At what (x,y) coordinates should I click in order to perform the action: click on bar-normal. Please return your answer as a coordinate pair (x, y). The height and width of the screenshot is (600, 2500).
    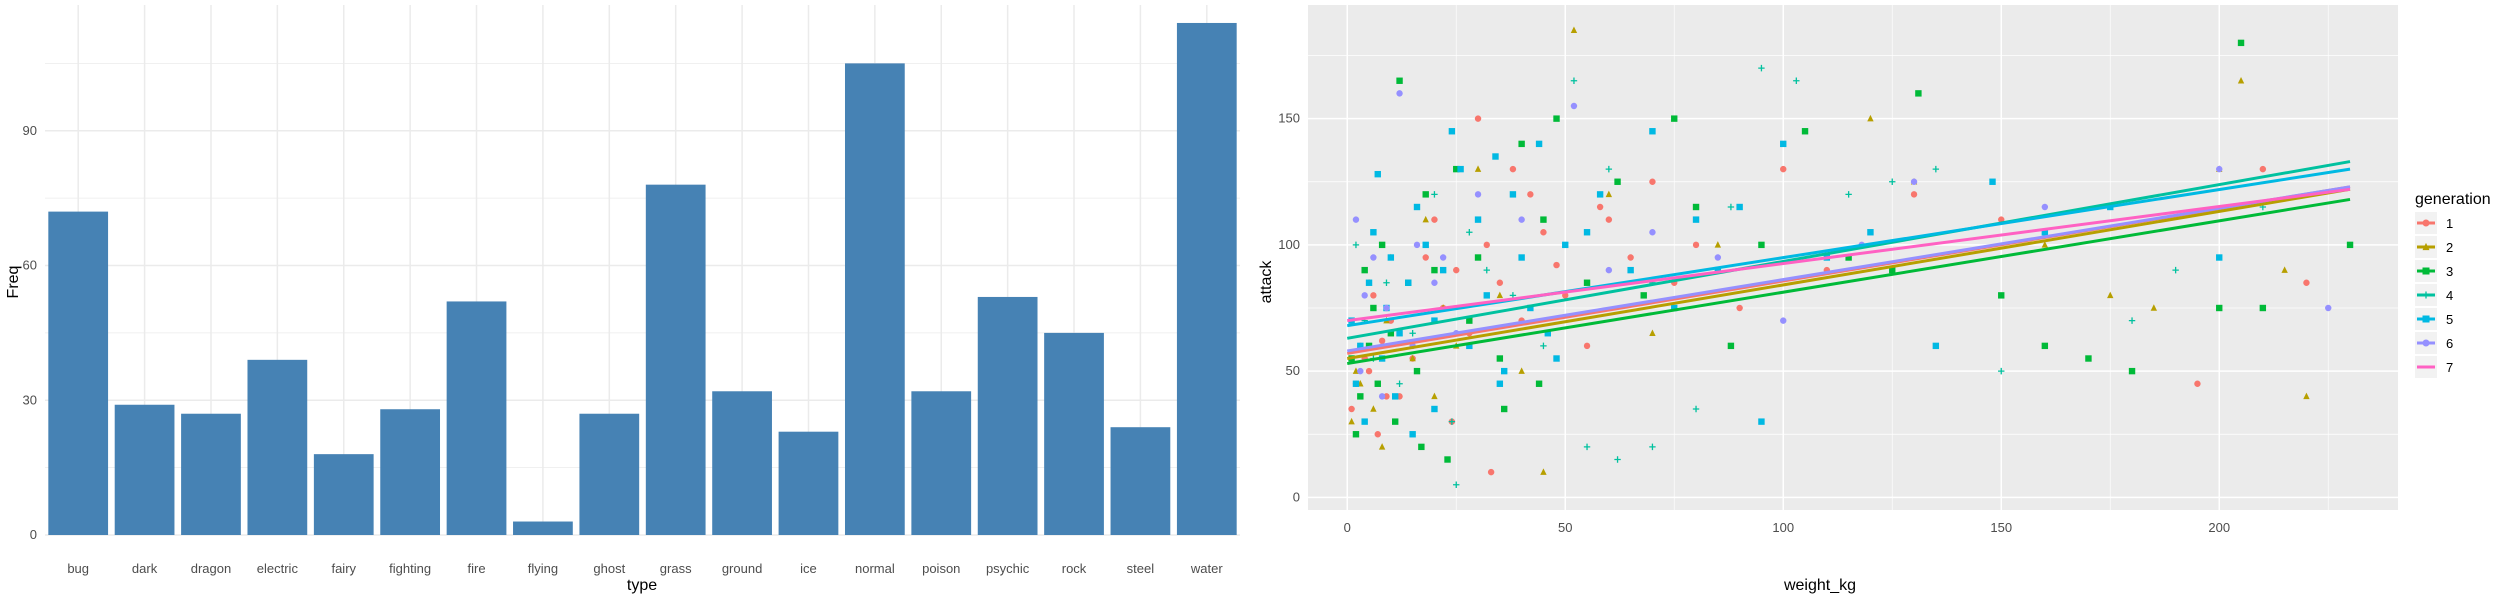
    Looking at the image, I should click on (874, 299).